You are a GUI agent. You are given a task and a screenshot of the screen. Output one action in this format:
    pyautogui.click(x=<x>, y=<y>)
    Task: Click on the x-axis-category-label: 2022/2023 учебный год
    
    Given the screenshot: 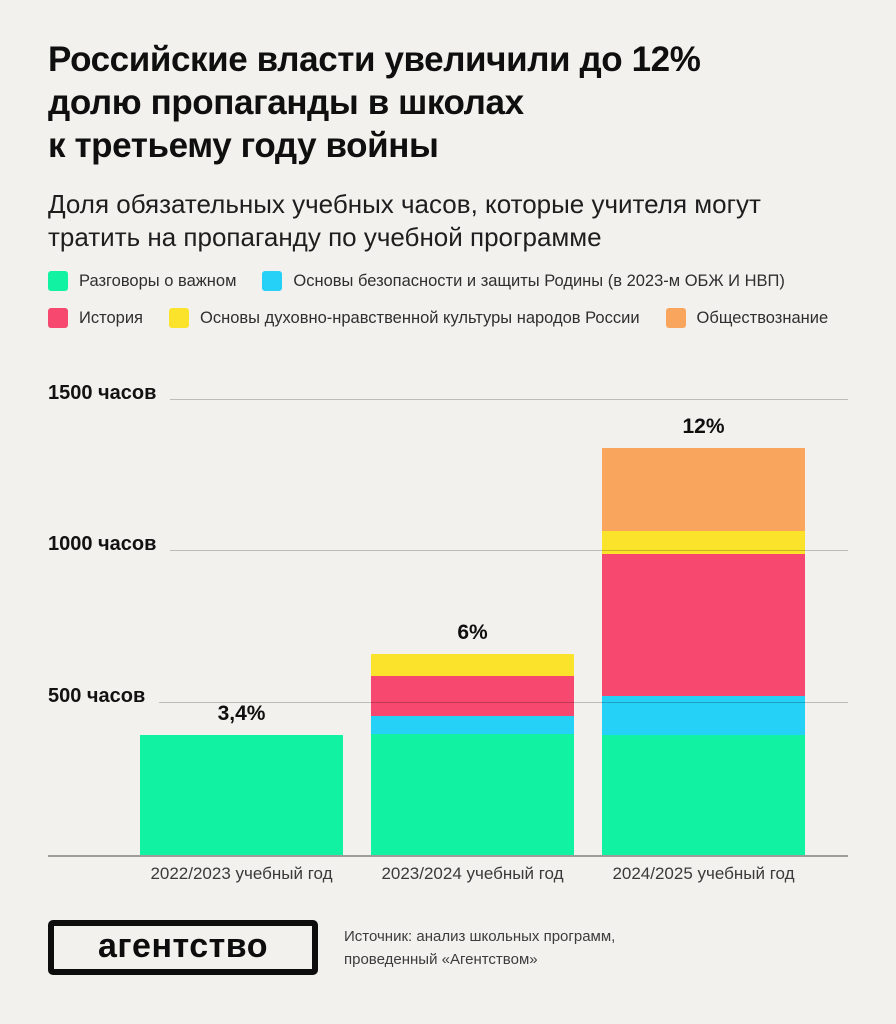 What is the action you would take?
    pyautogui.click(x=241, y=873)
    